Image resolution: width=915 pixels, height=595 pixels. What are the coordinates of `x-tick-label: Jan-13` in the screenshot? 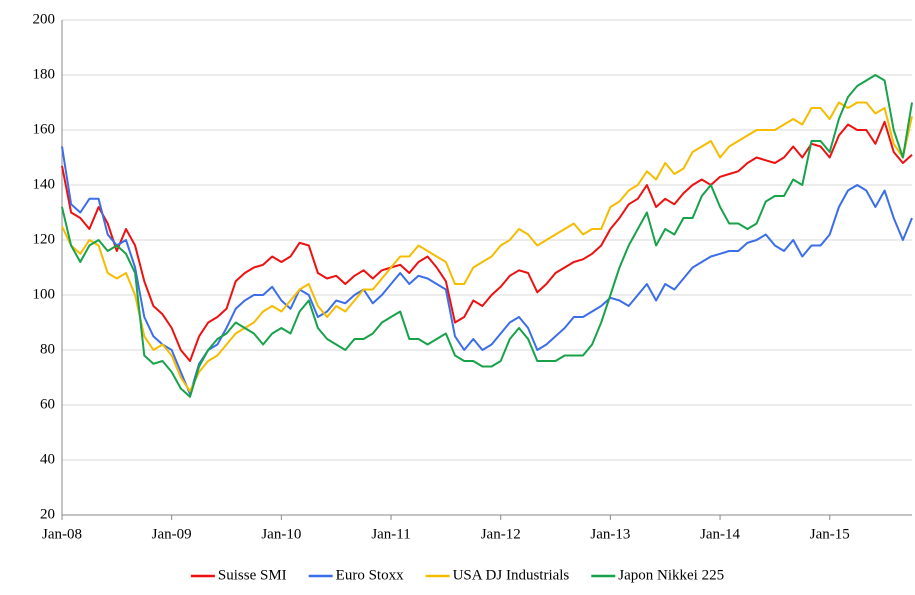 It's located at (610, 534).